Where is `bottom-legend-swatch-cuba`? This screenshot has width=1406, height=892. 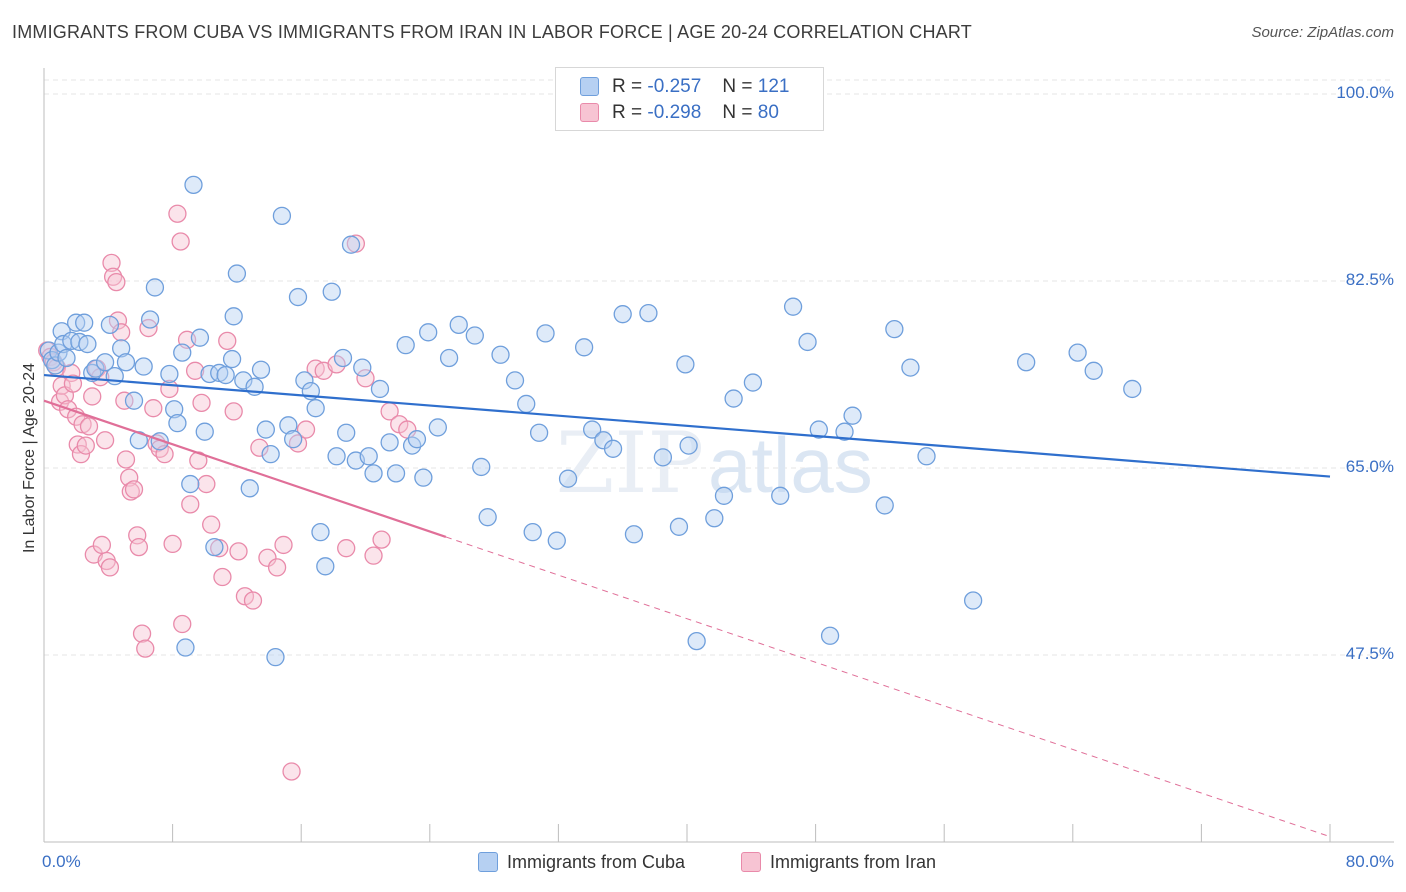 bottom-legend-swatch-cuba is located at coordinates (488, 862).